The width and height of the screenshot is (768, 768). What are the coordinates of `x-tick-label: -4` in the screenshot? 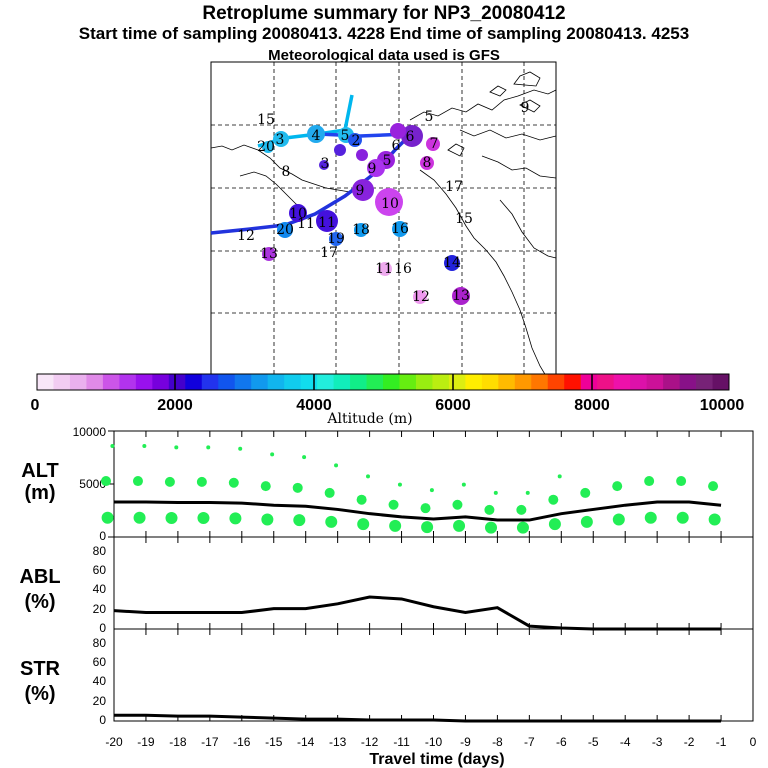 It's located at (625, 742).